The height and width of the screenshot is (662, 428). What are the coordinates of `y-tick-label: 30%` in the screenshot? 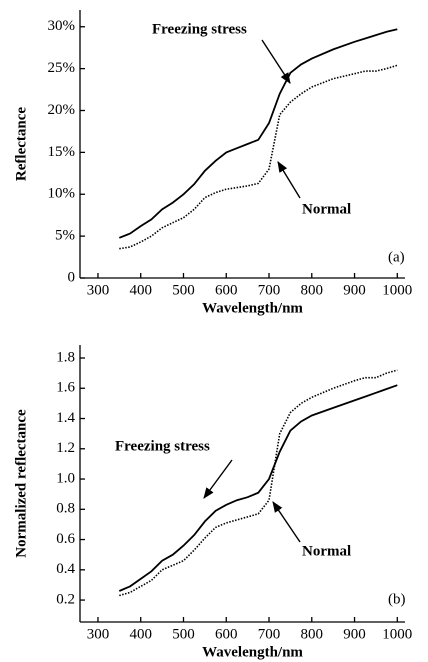 It's located at (62, 26).